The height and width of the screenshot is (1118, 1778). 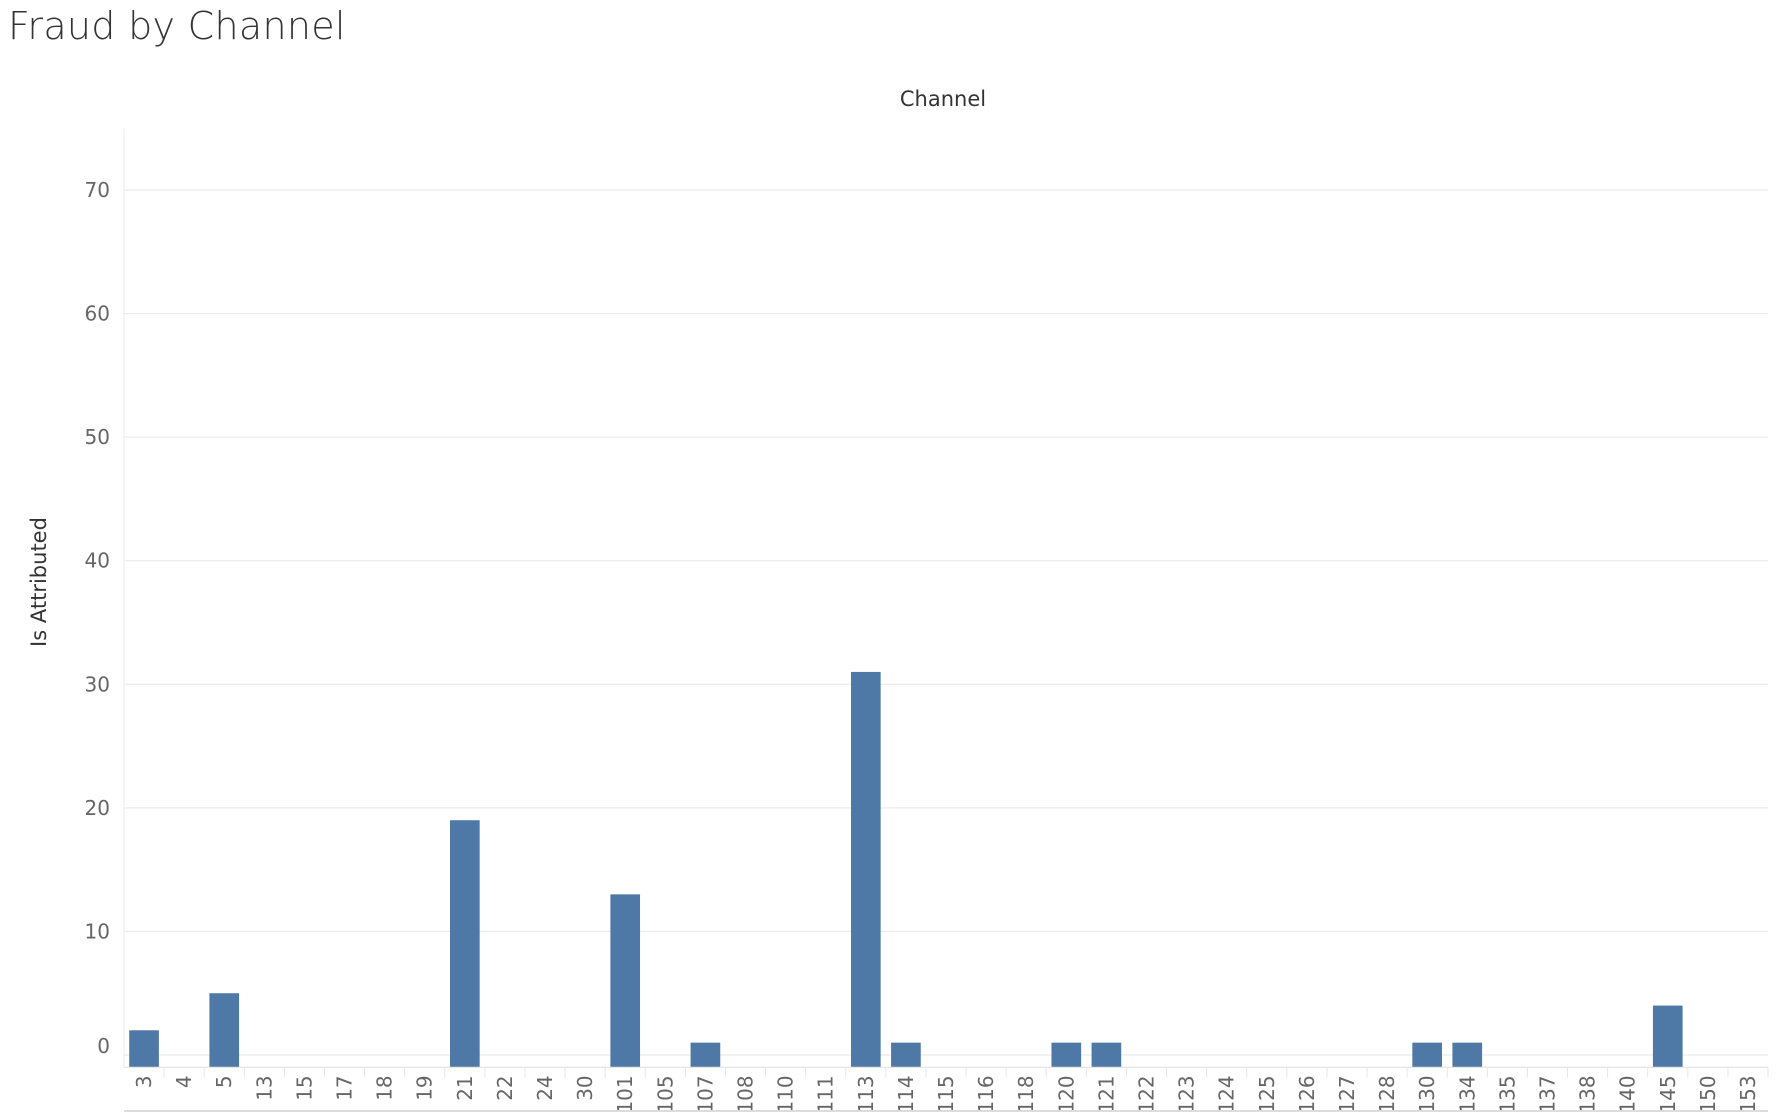 What do you see at coordinates (304, 1087) in the screenshot?
I see `x-tick-label: 15` at bounding box center [304, 1087].